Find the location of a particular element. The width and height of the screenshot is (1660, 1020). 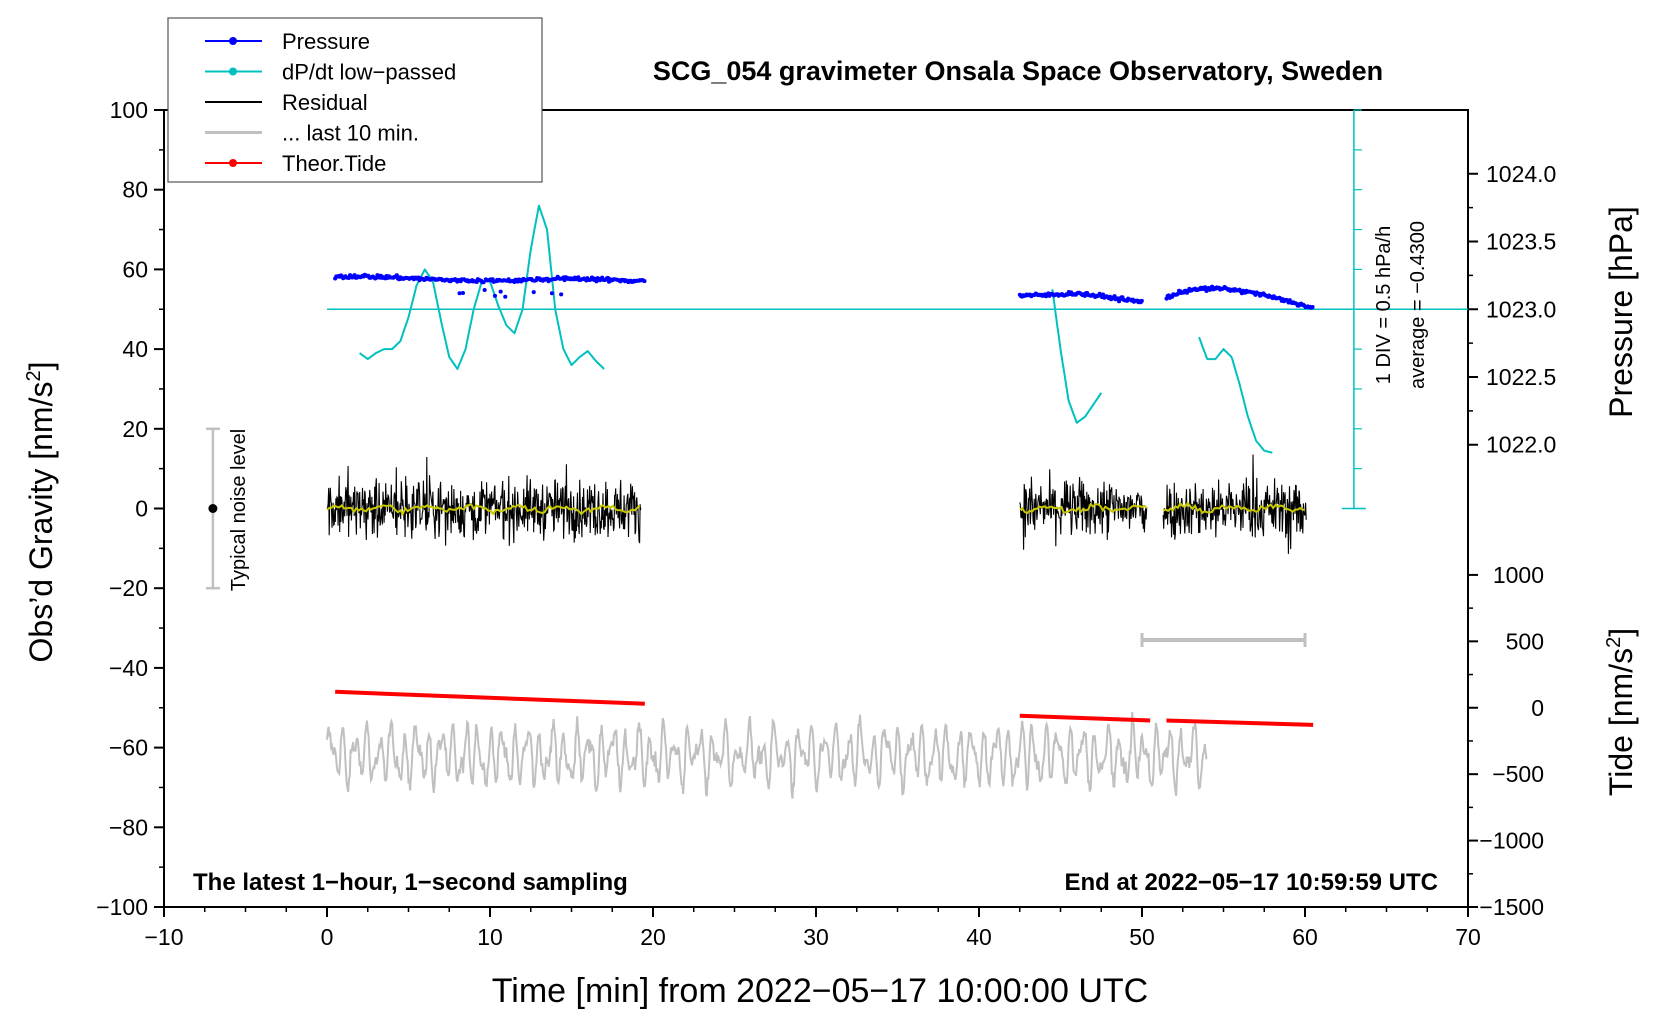

pressure-tick-label: 1023.5 is located at coordinates (1521, 242).